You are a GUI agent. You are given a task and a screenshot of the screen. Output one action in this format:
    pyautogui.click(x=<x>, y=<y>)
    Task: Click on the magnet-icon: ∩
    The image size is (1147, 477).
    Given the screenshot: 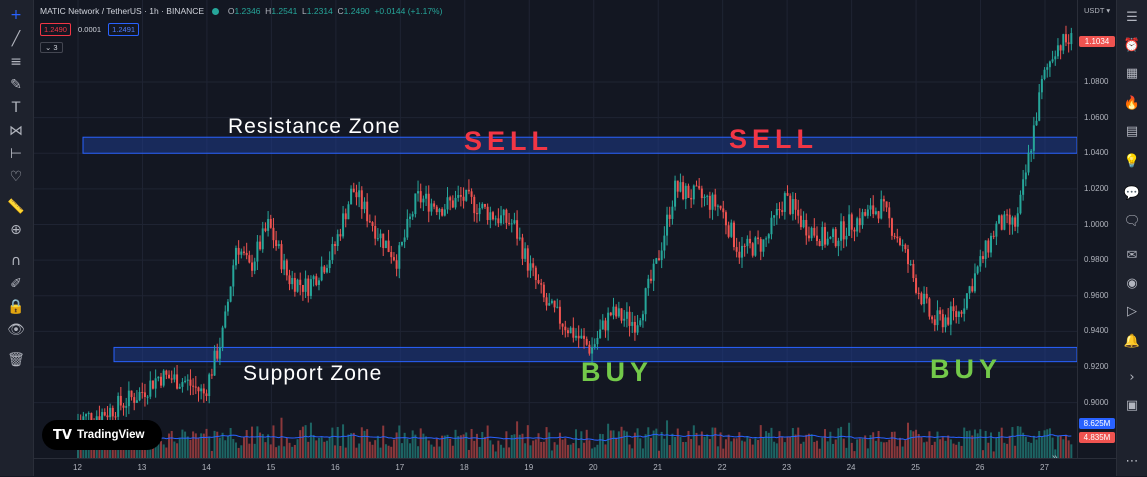 What is the action you would take?
    pyautogui.click(x=16, y=261)
    